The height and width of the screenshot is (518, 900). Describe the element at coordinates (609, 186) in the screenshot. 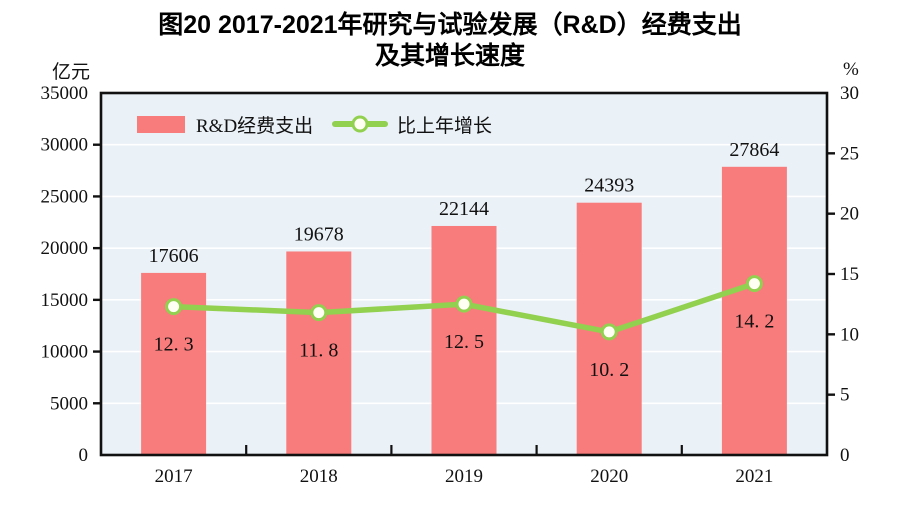

I see `bar-value-label-2020: 24393` at that location.